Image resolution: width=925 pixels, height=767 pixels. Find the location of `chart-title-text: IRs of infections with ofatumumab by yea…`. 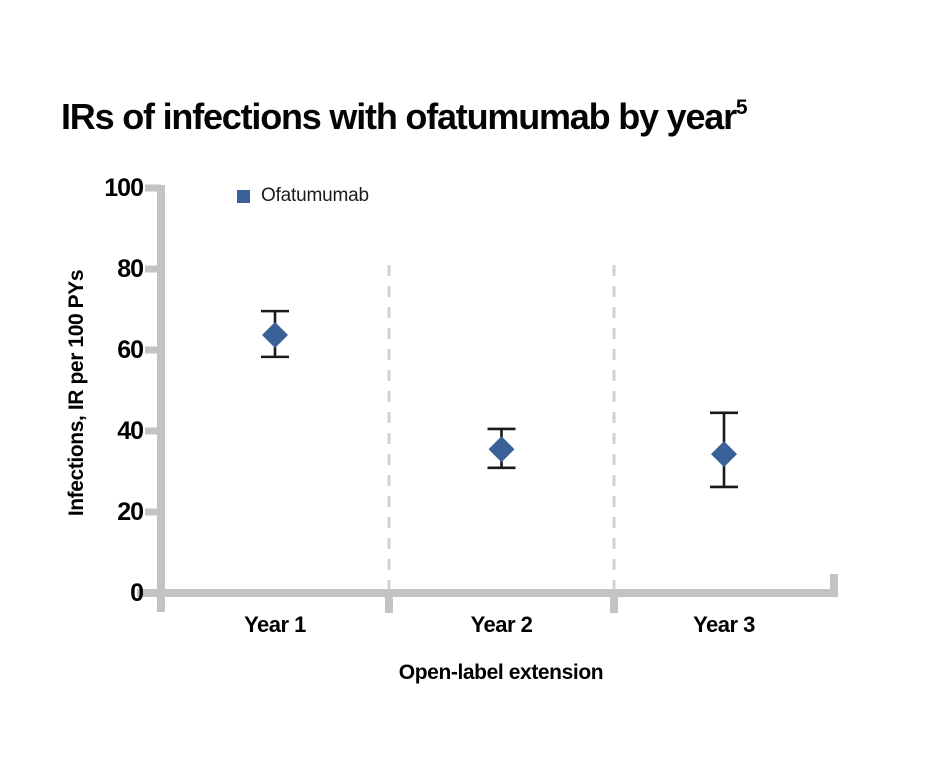

chart-title-text: IRs of infections with ofatumumab by yea… is located at coordinates (399, 116).